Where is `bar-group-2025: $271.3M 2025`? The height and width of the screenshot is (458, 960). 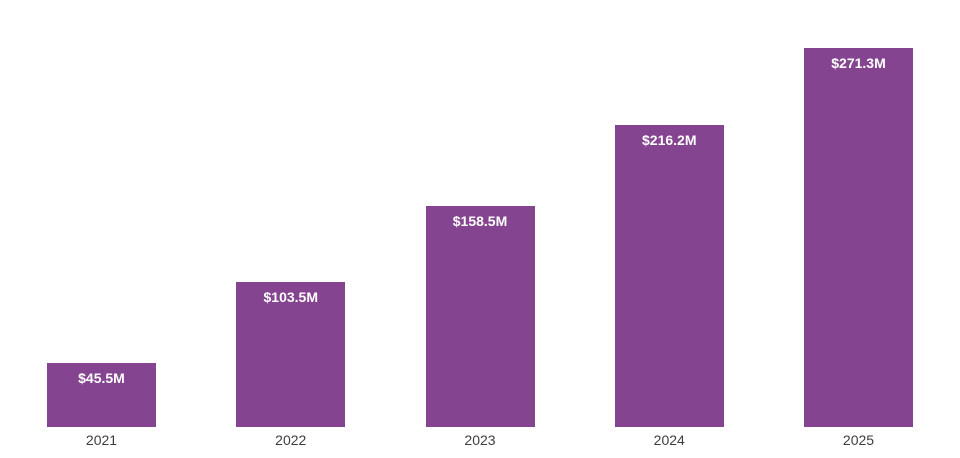
bar-group-2025: $271.3M 2025 is located at coordinates (858, 253).